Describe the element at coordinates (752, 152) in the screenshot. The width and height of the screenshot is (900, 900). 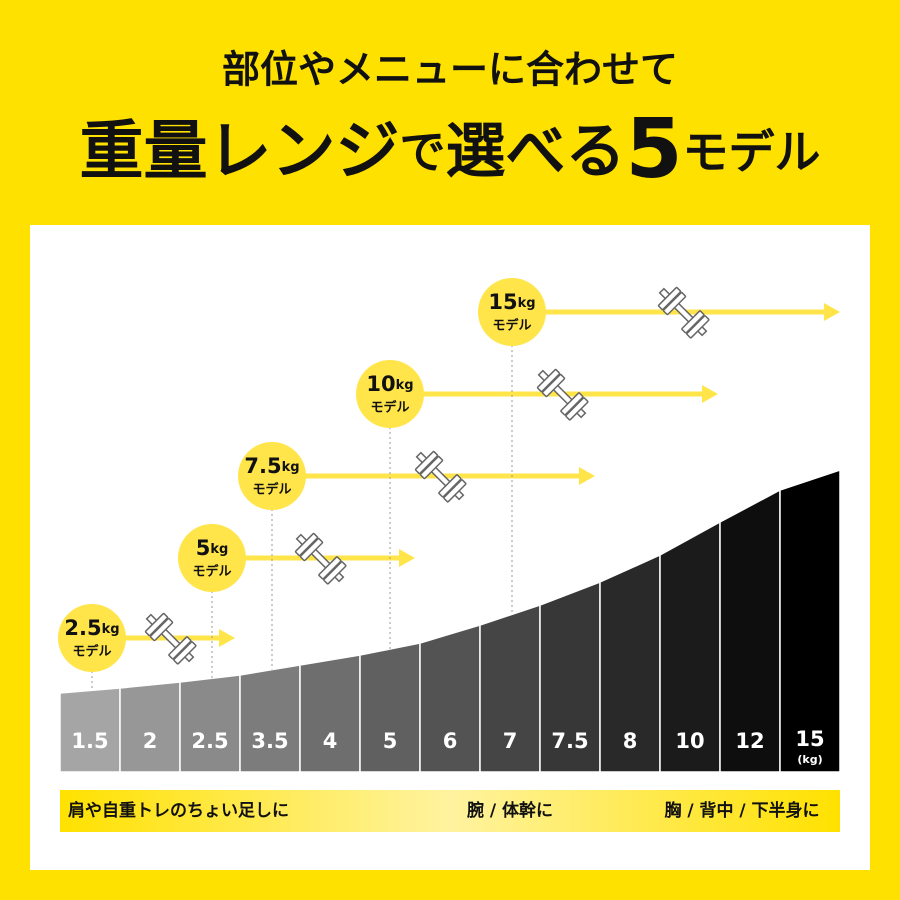
I see `header-part: モデル` at that location.